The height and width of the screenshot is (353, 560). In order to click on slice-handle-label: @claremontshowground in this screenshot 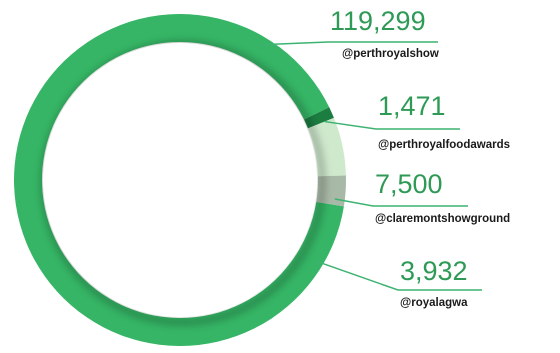, I will do `click(442, 219)`.